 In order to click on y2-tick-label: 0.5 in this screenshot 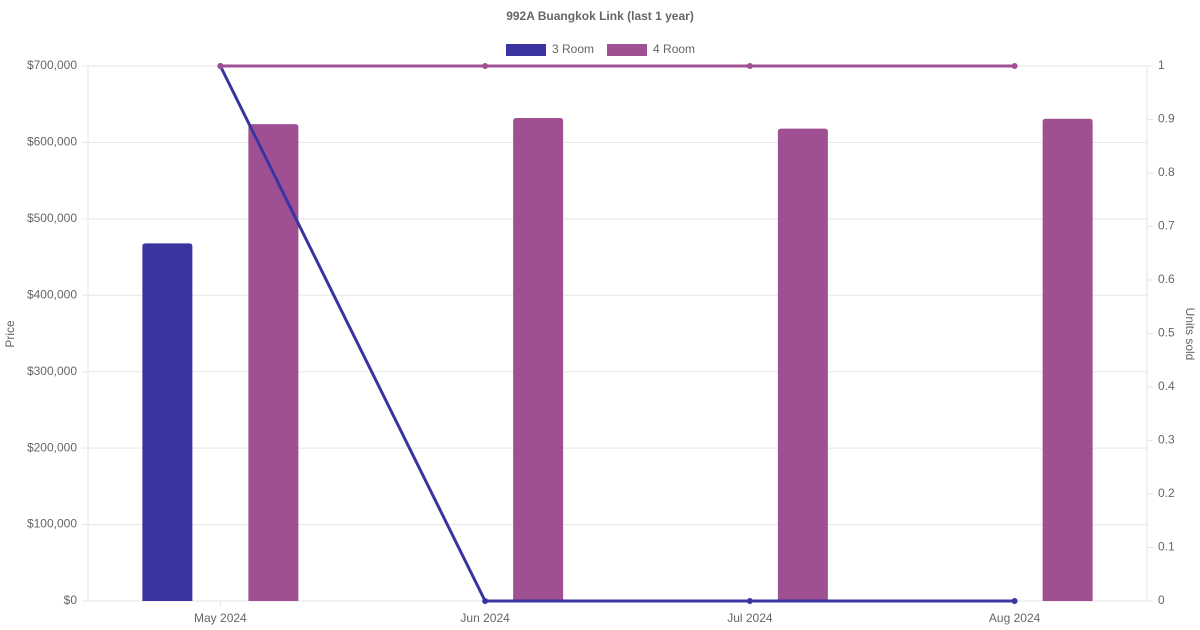, I will do `click(1166, 333)`.